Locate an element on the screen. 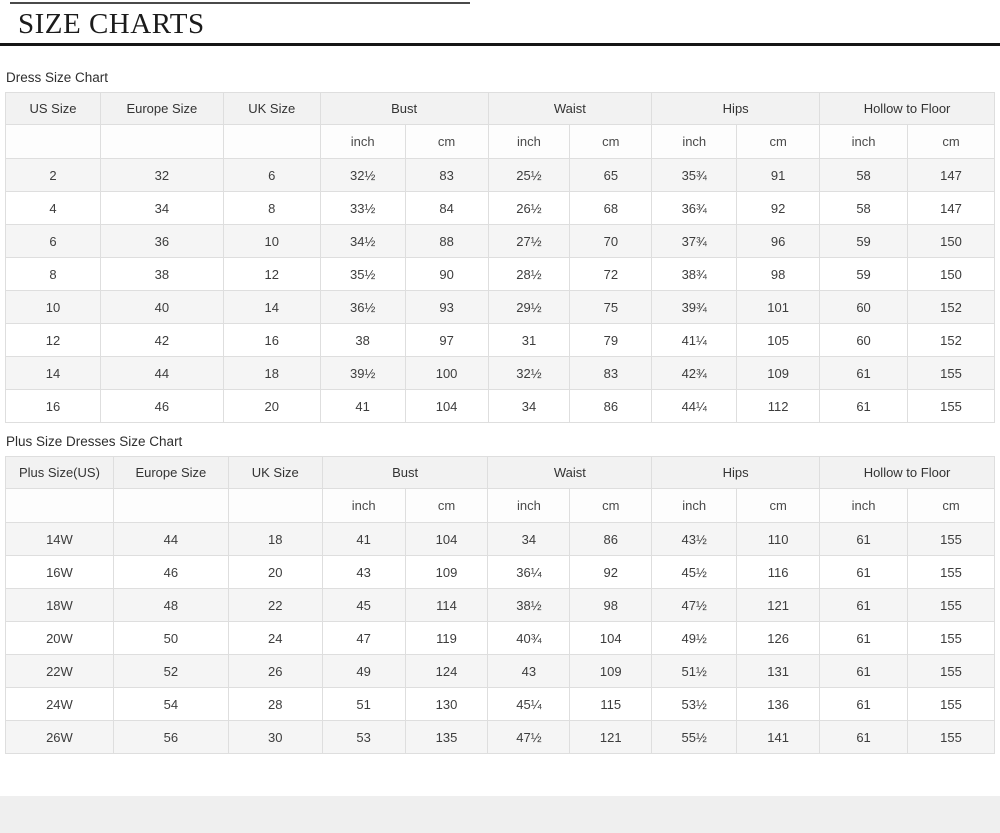 The width and height of the screenshot is (1000, 833). table-cell: 40¾ is located at coordinates (529, 638).